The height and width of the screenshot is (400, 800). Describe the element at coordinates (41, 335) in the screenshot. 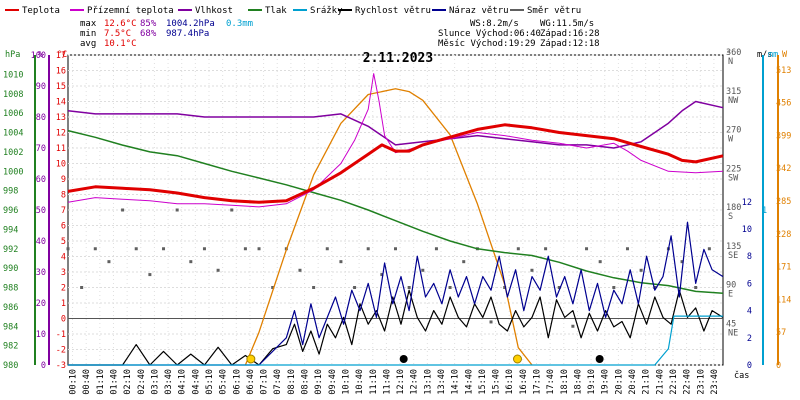

I see `pct-tick-label: 10` at that location.